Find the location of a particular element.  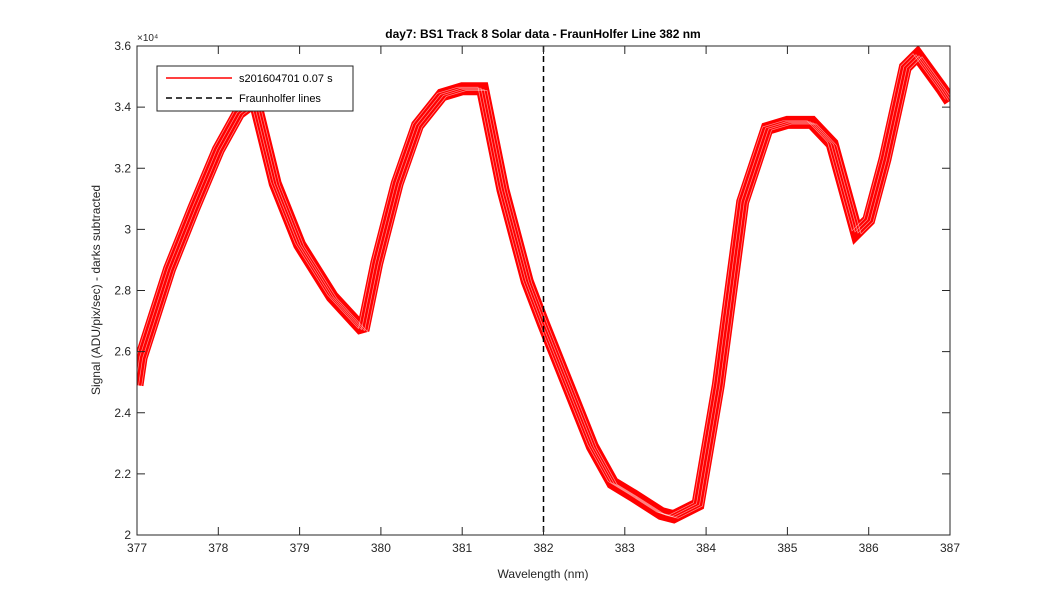

x-tick-label: 377 is located at coordinates (137, 548).